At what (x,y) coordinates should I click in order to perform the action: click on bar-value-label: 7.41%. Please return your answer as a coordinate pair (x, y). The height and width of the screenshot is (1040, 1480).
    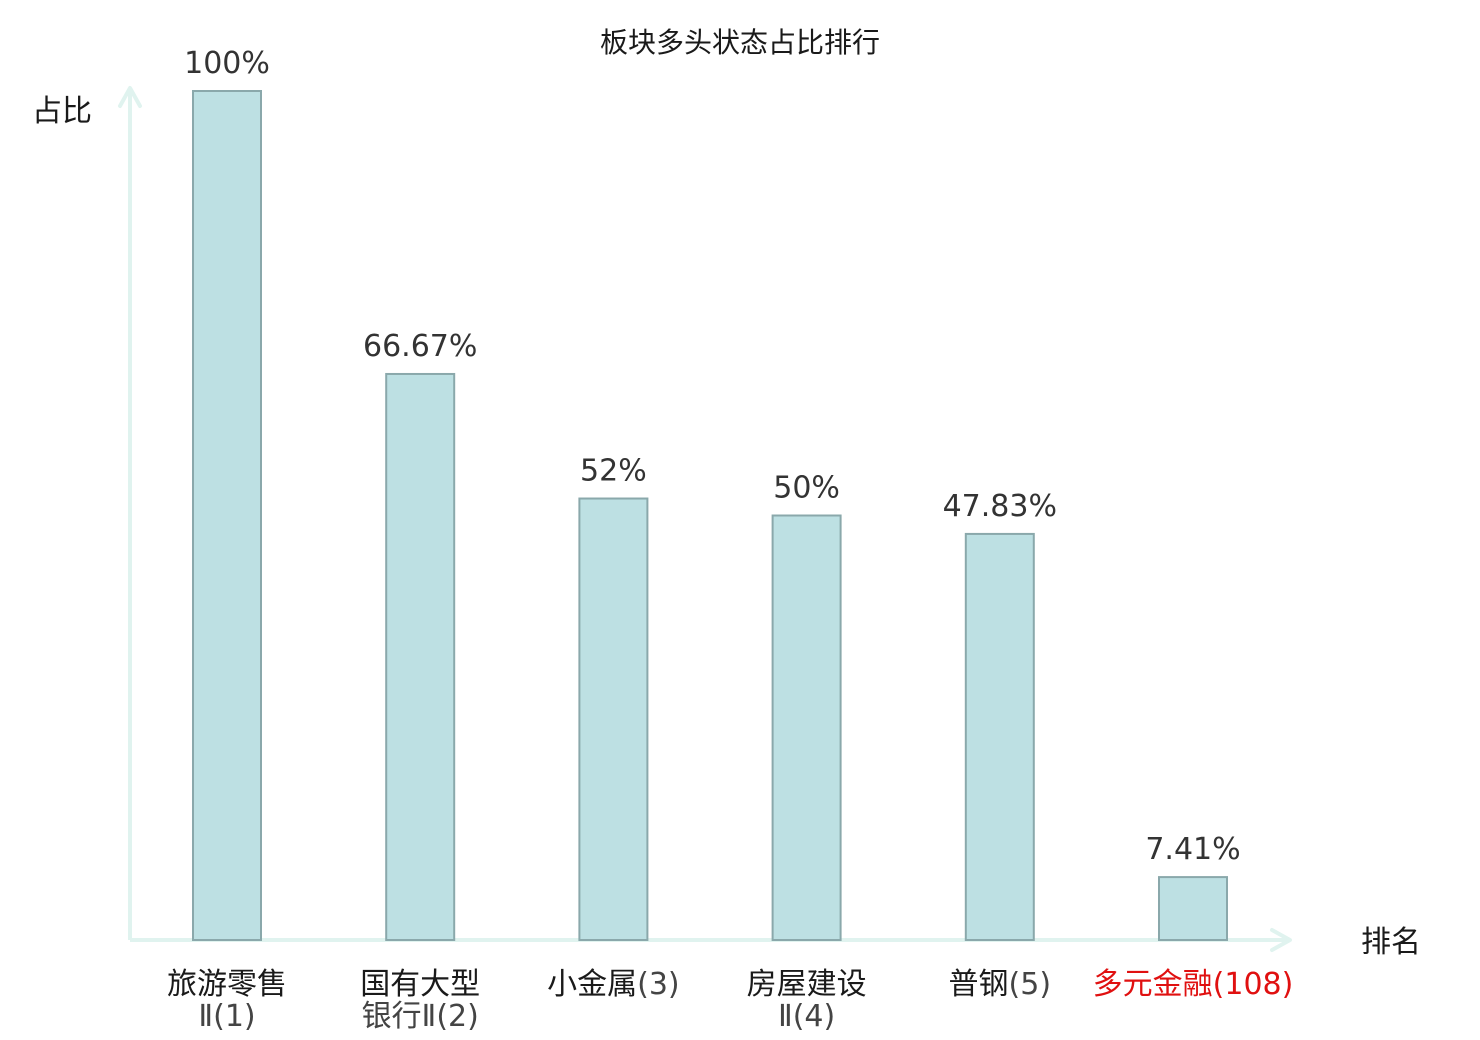
    Looking at the image, I should click on (1192, 849).